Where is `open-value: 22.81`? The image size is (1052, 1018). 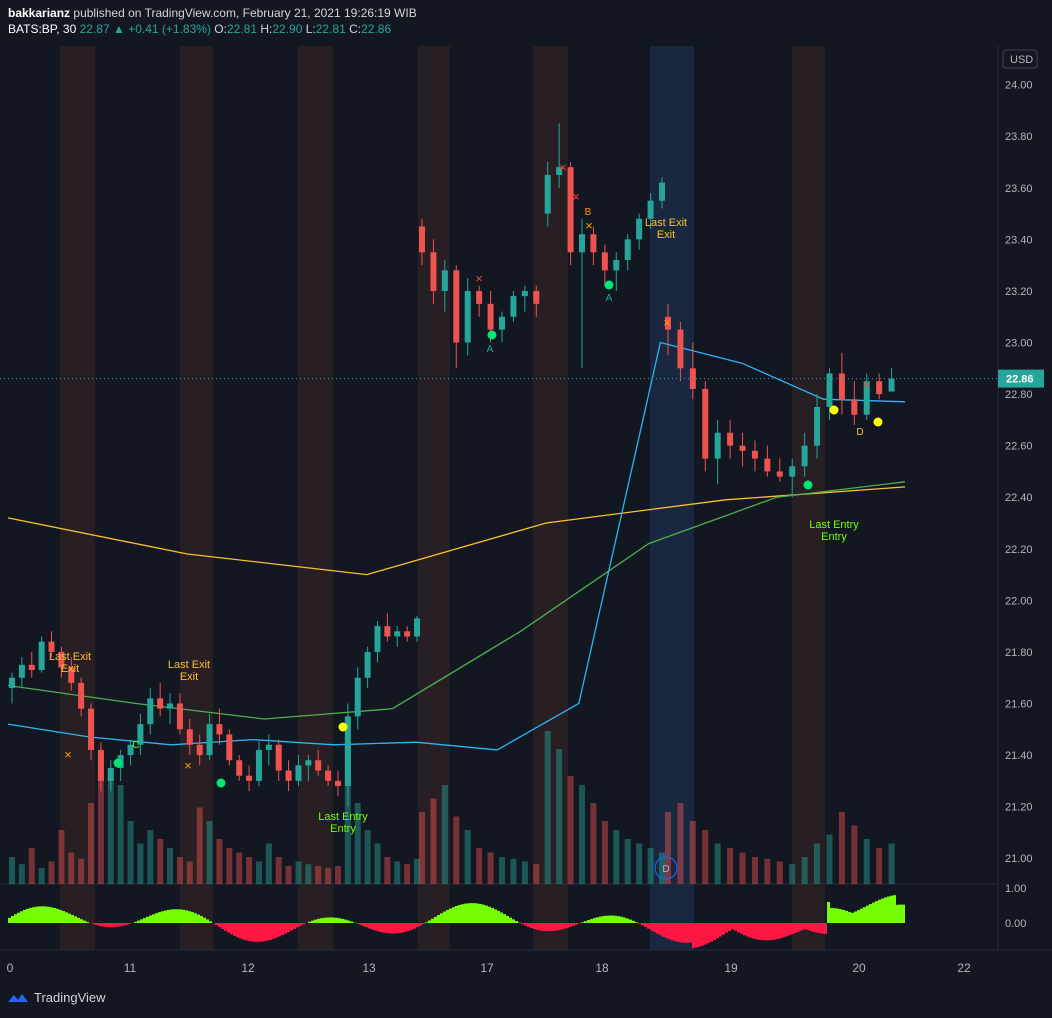 open-value: 22.81 is located at coordinates (241, 29).